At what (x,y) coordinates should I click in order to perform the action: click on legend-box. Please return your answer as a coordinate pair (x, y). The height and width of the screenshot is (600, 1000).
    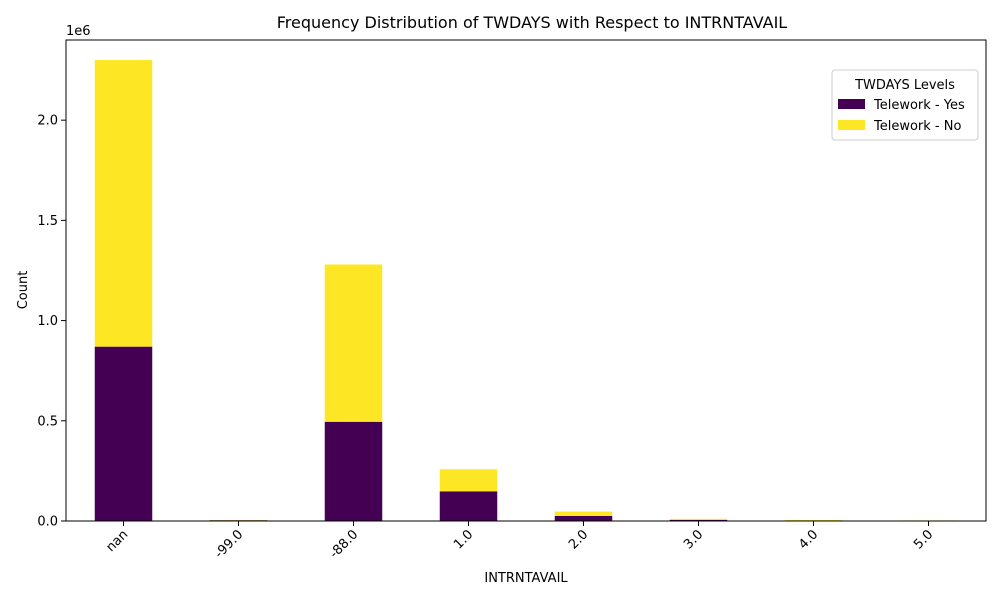
    Looking at the image, I should click on (905, 105).